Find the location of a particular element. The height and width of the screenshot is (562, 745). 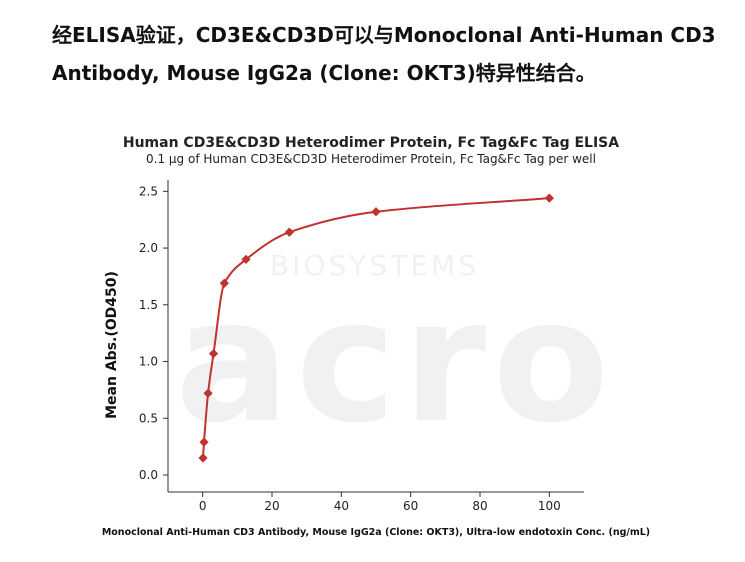

y-tick-label: 2.5 is located at coordinates (148, 191).